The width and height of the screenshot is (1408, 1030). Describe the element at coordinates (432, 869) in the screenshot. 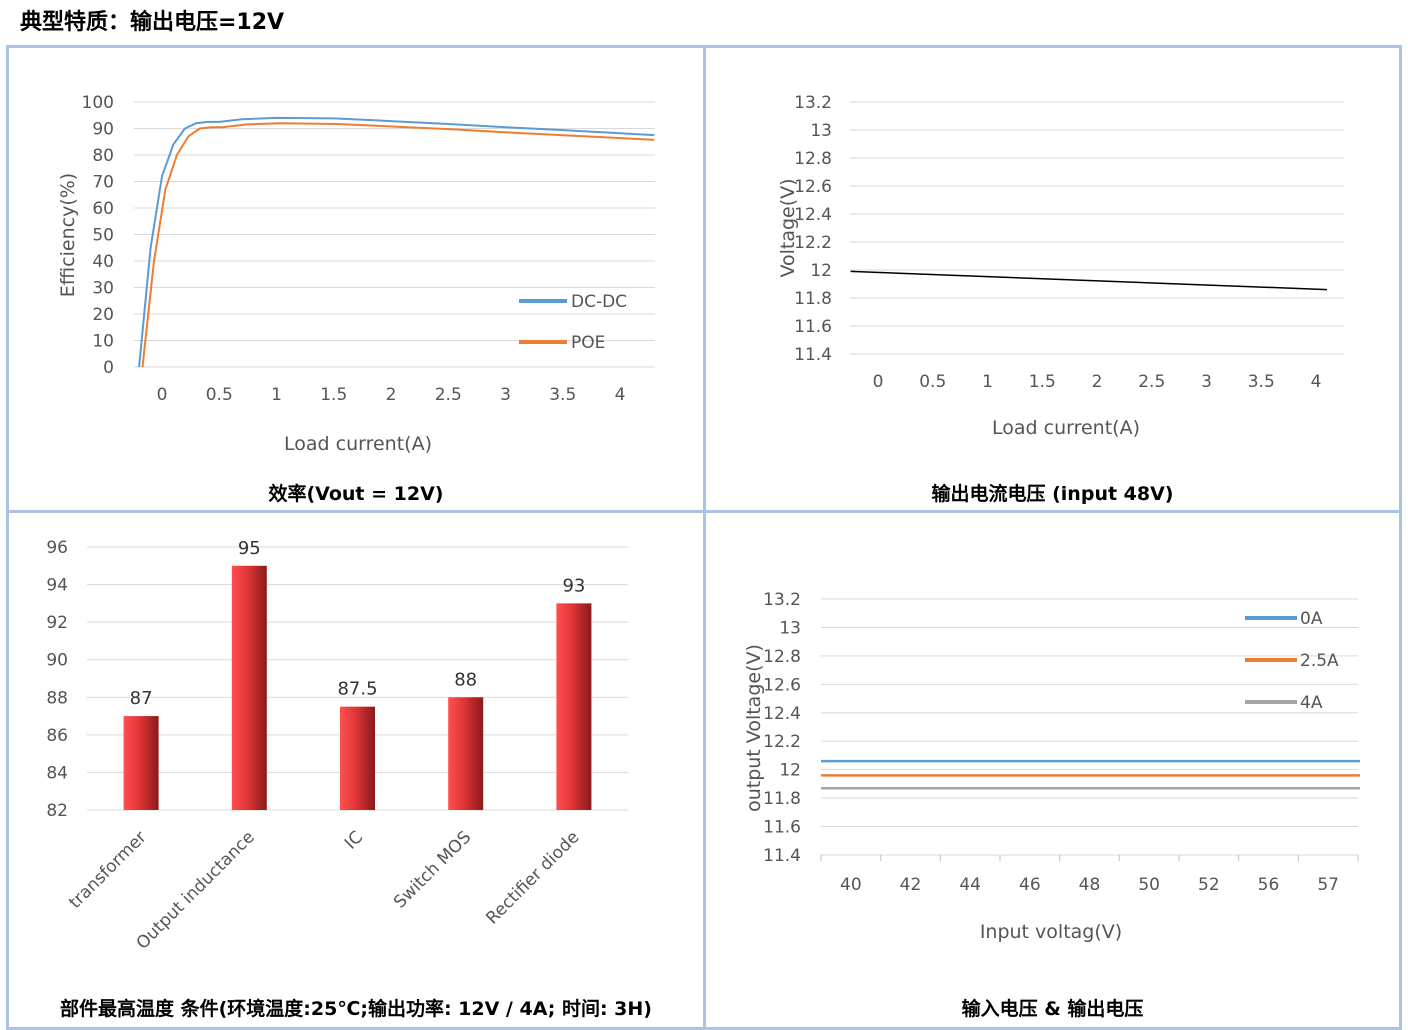

I see `x-tick-label: Switch MOS` at that location.